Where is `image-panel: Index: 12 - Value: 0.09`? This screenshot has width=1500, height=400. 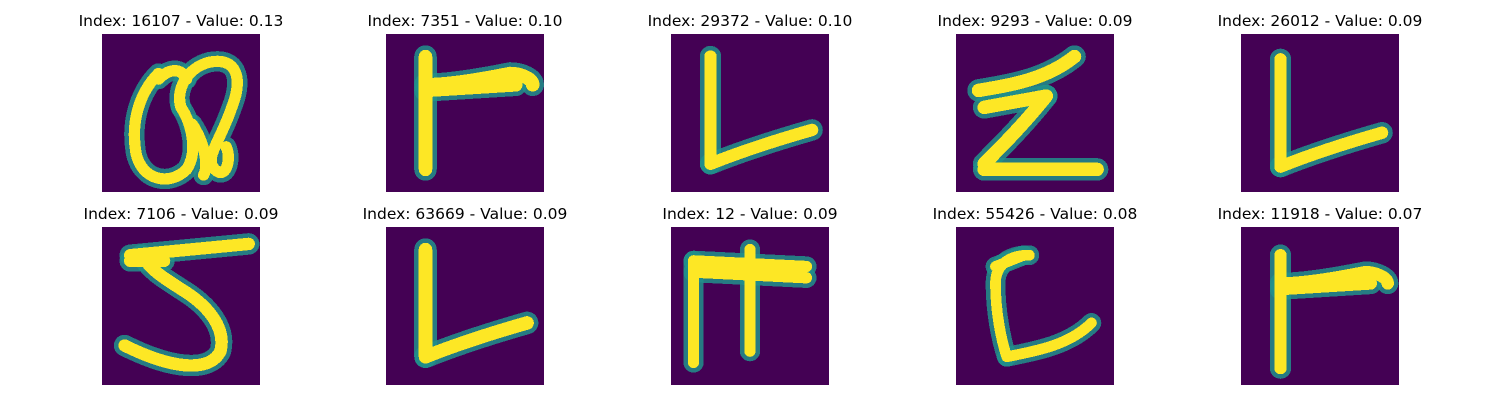
image-panel: Index: 12 - Value: 0.09 is located at coordinates (750, 295).